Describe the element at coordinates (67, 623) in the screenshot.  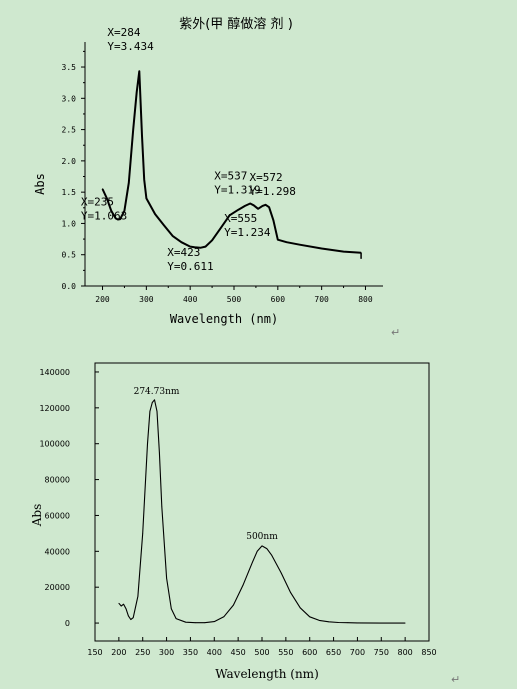
I see `y-tick-label: 0` at that location.